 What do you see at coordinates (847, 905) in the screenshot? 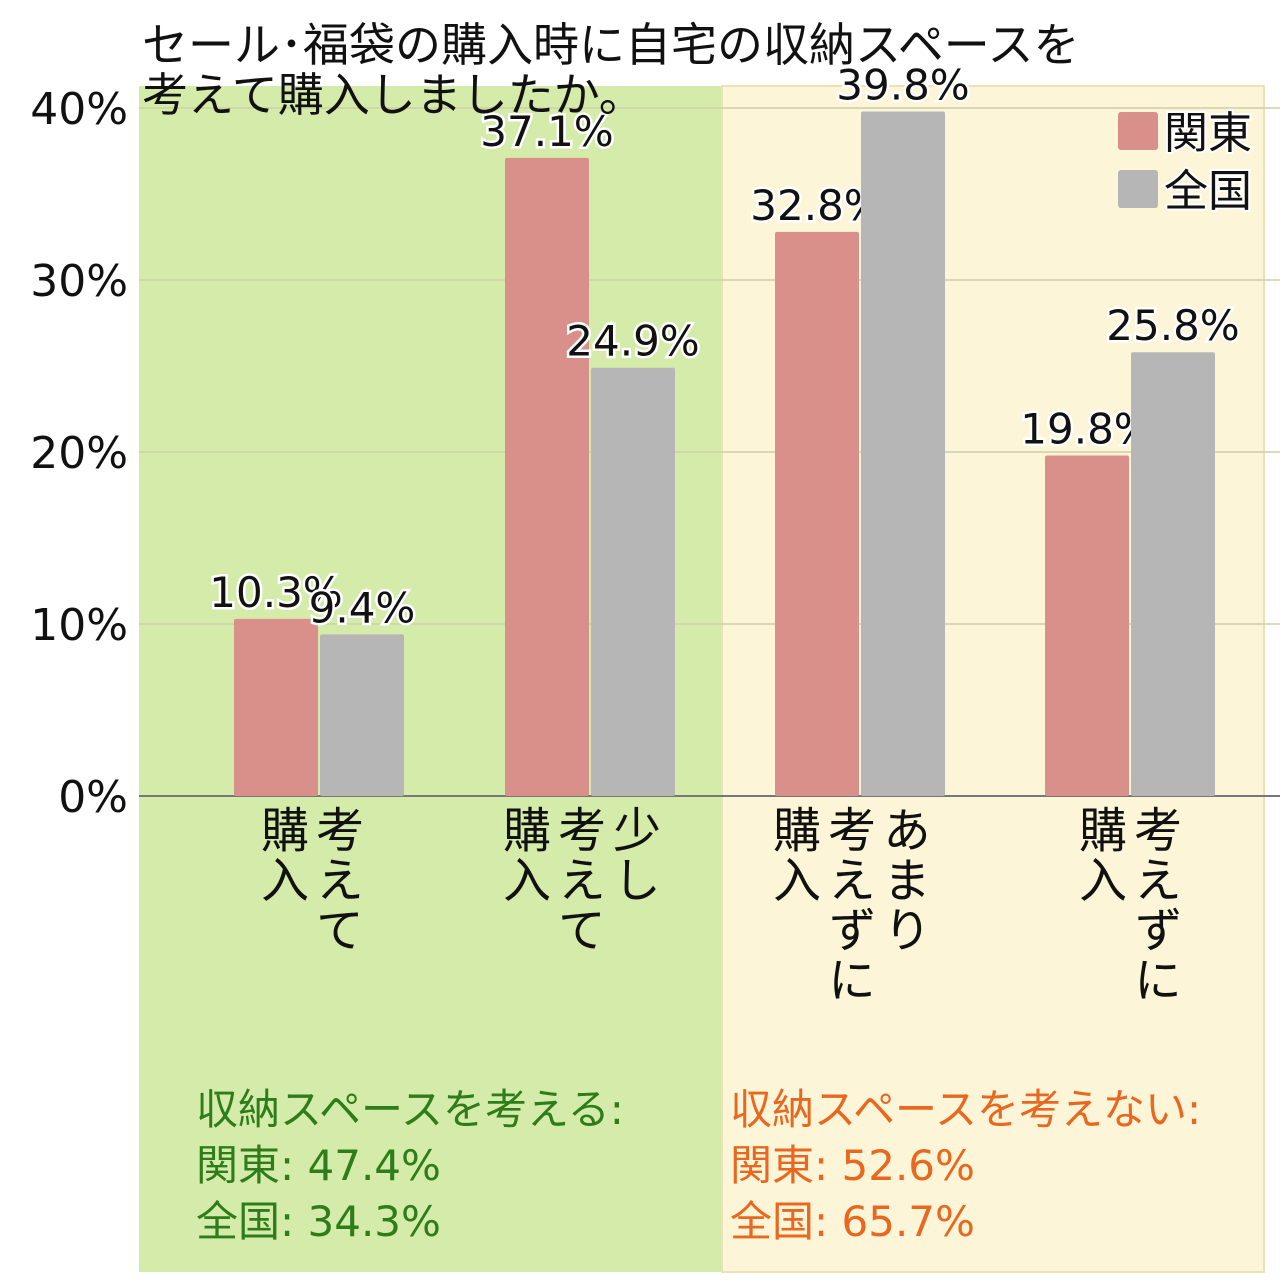
I see `category-label-3: あまり 考えずに 購入` at bounding box center [847, 905].